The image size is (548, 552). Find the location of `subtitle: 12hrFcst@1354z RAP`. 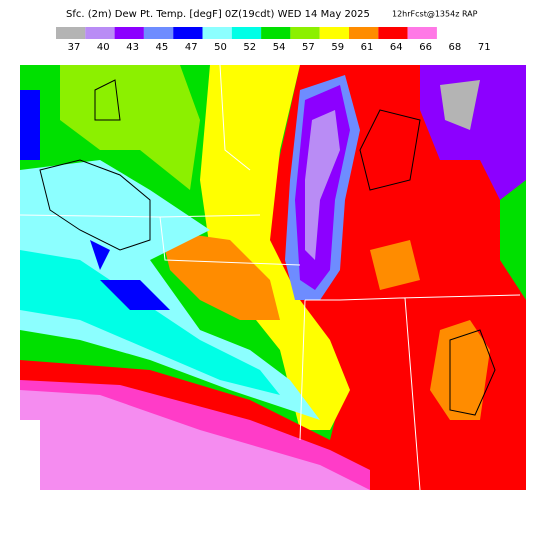

subtitle: 12hrFcst@1354z RAP is located at coordinates (435, 14).